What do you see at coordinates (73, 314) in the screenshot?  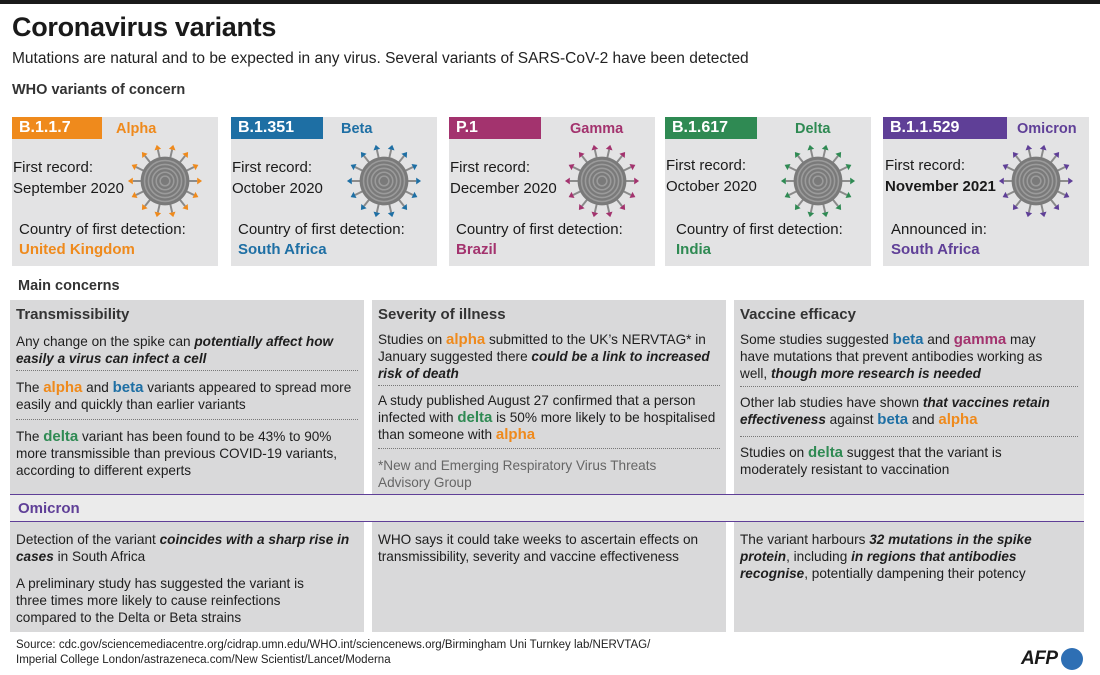 I see `panel-heading: Transmissibility` at bounding box center [73, 314].